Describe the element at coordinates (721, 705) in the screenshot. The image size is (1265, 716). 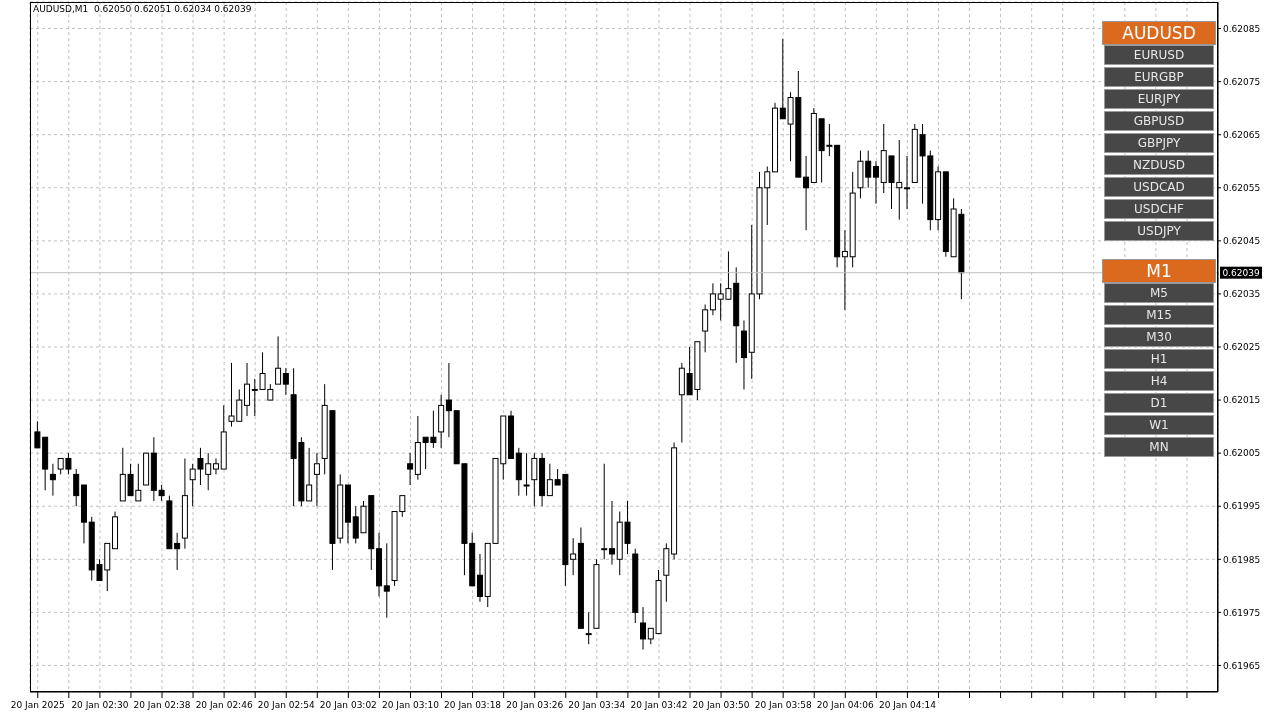
I see `x-tick-label: 20 Jan 03:50` at that location.